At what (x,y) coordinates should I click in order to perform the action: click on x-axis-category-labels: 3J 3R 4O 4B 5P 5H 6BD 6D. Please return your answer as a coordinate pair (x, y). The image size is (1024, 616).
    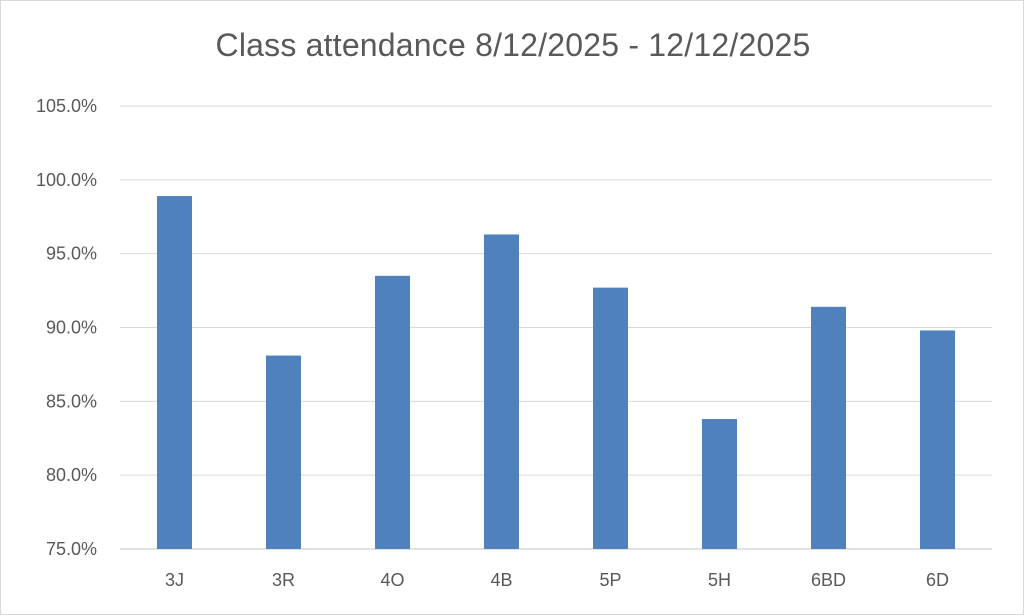
    Looking at the image, I should click on (557, 580).